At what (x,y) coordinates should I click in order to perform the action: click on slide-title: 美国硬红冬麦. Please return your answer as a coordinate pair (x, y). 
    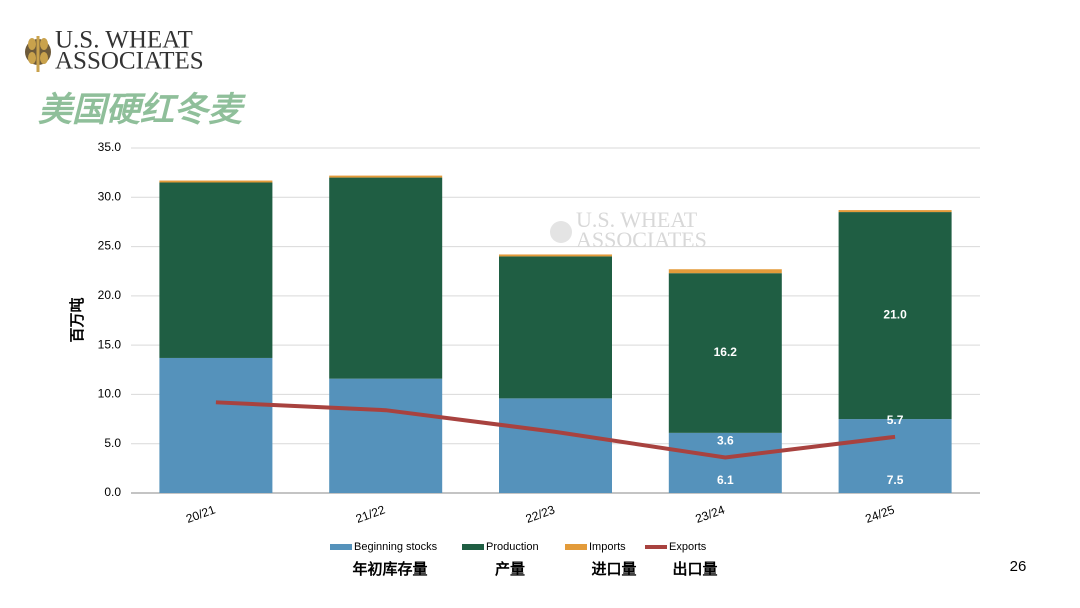
    Looking at the image, I should click on (142, 110).